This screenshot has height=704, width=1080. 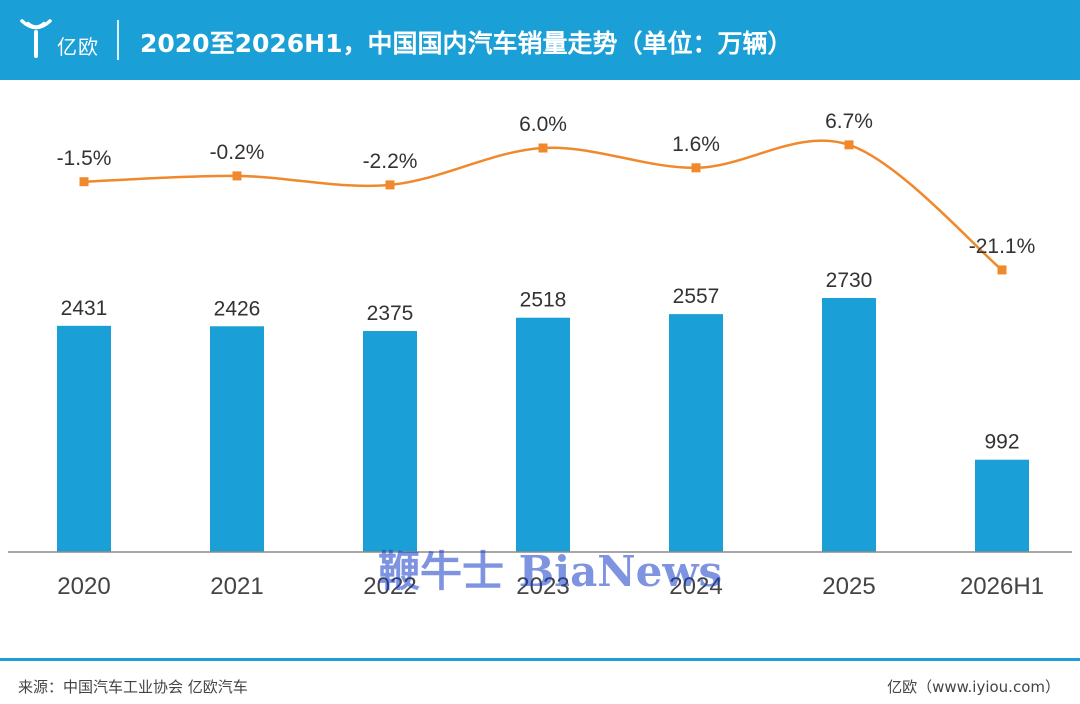 I want to click on bianews-watermark: 鞭牛士 BiaNews, so click(x=550, y=571).